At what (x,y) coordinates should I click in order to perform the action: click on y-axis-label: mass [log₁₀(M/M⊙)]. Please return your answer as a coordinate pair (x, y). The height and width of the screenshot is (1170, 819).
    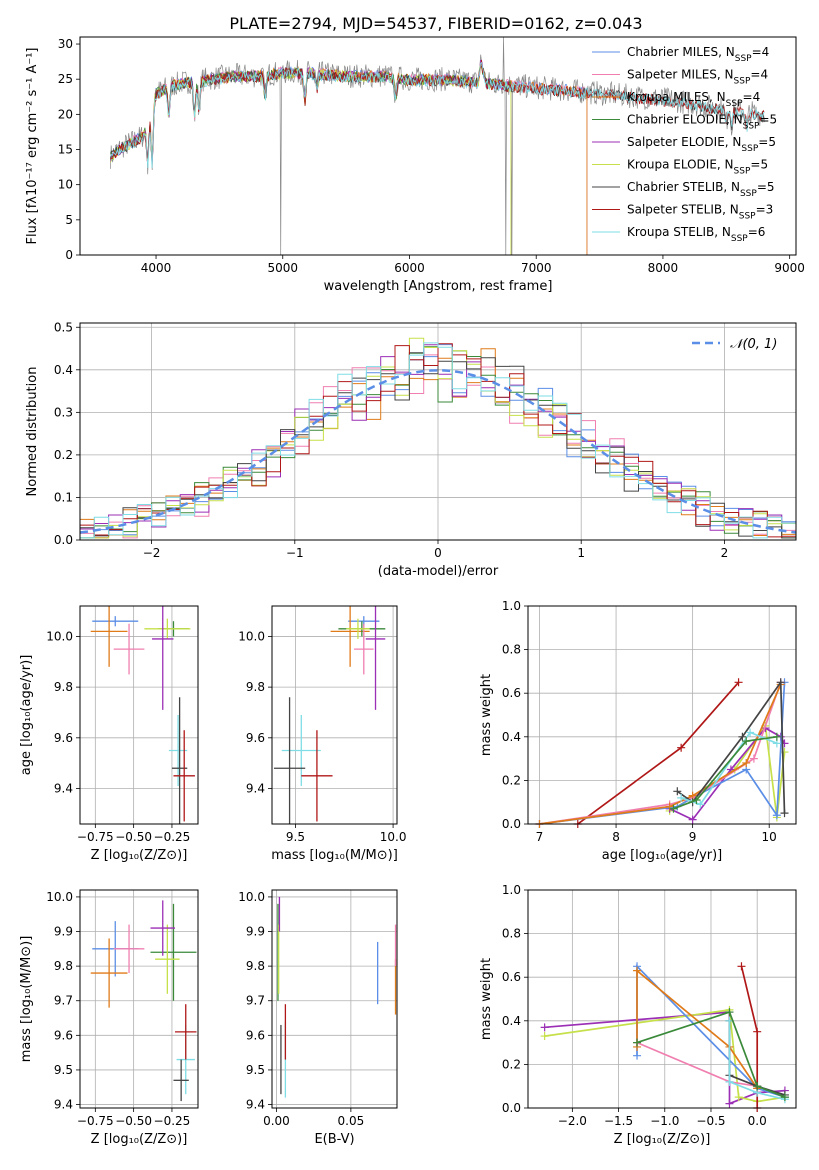
    Looking at the image, I should click on (26, 999).